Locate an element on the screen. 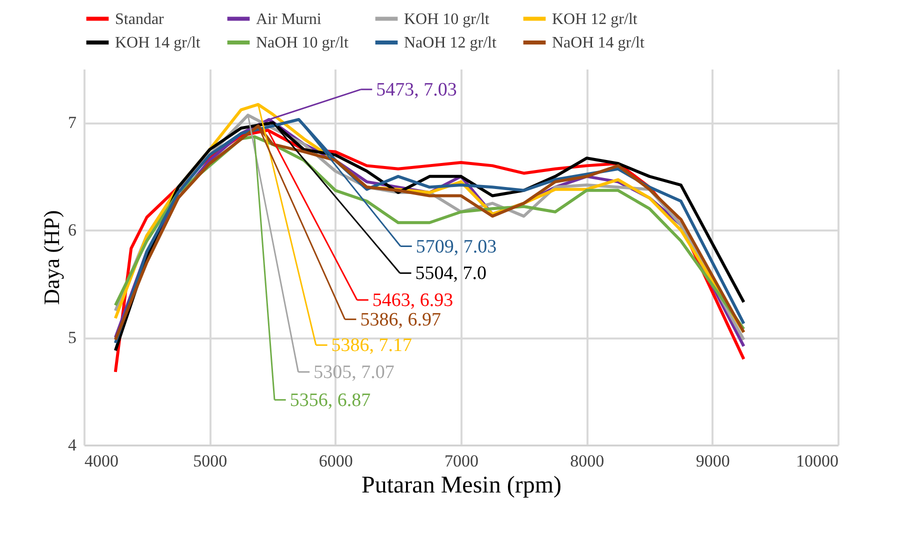  legend-label: KOH 14 gr/lt is located at coordinates (158, 43).